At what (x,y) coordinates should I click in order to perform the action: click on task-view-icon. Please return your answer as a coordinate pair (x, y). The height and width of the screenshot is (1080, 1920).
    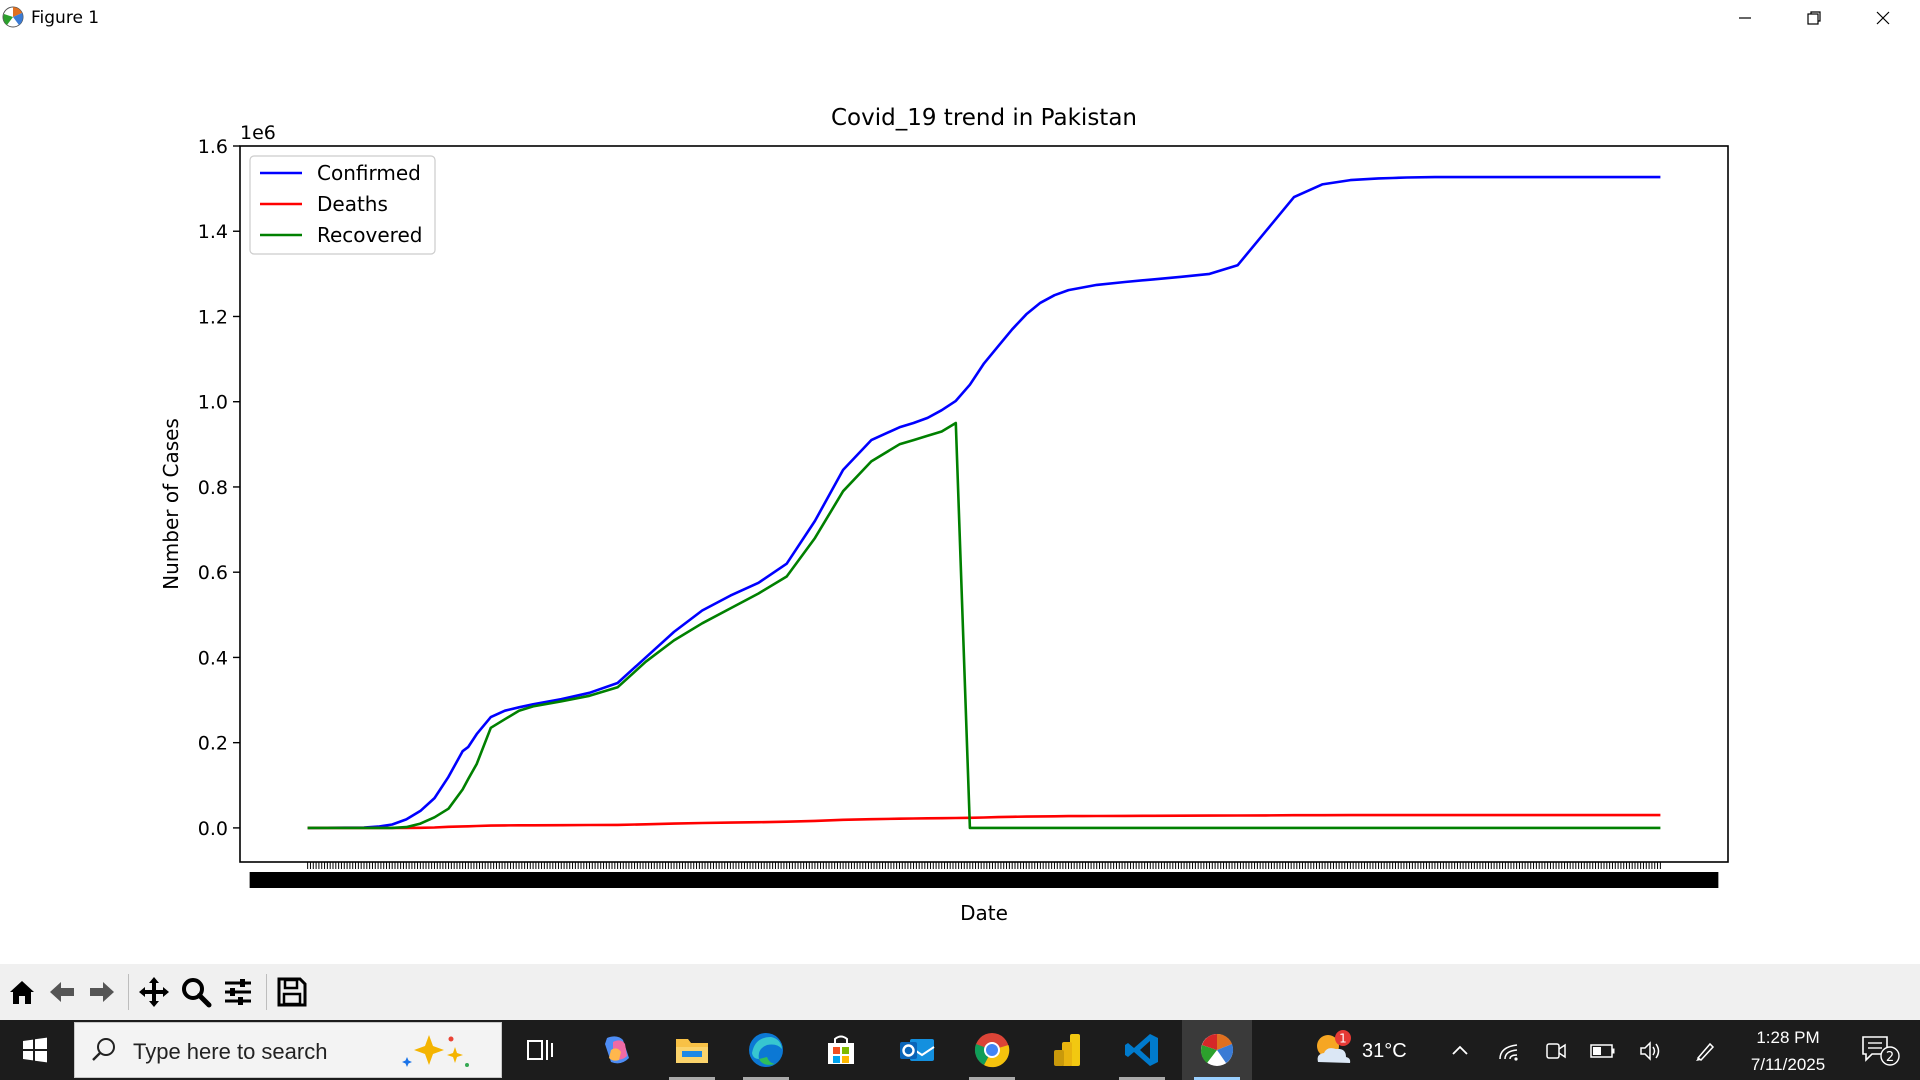
    Looking at the image, I should click on (540, 1050).